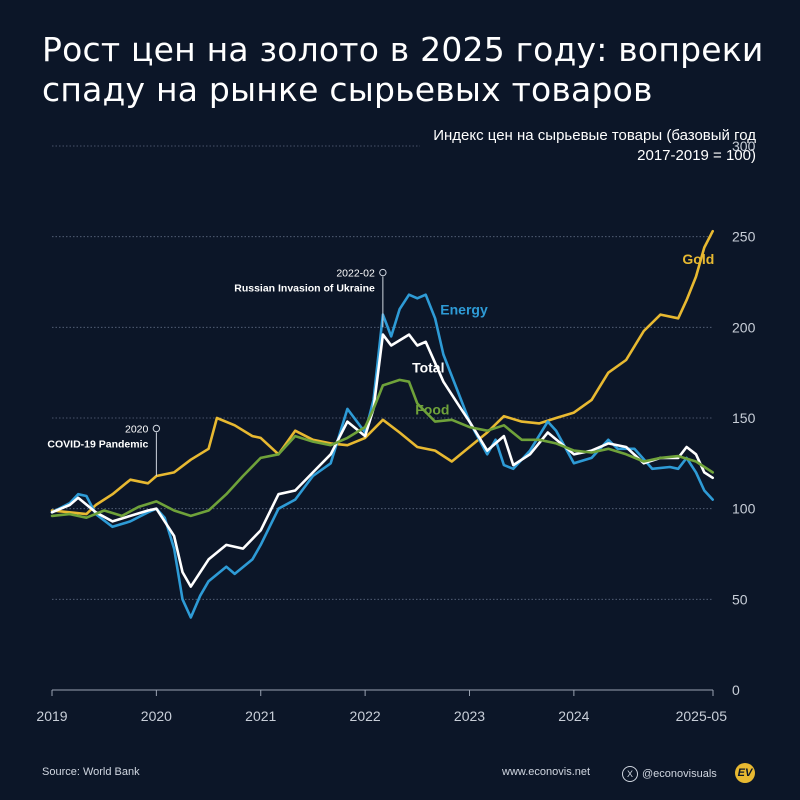  What do you see at coordinates (365, 716) in the screenshot?
I see `x-tick-label-2022: 2022` at bounding box center [365, 716].